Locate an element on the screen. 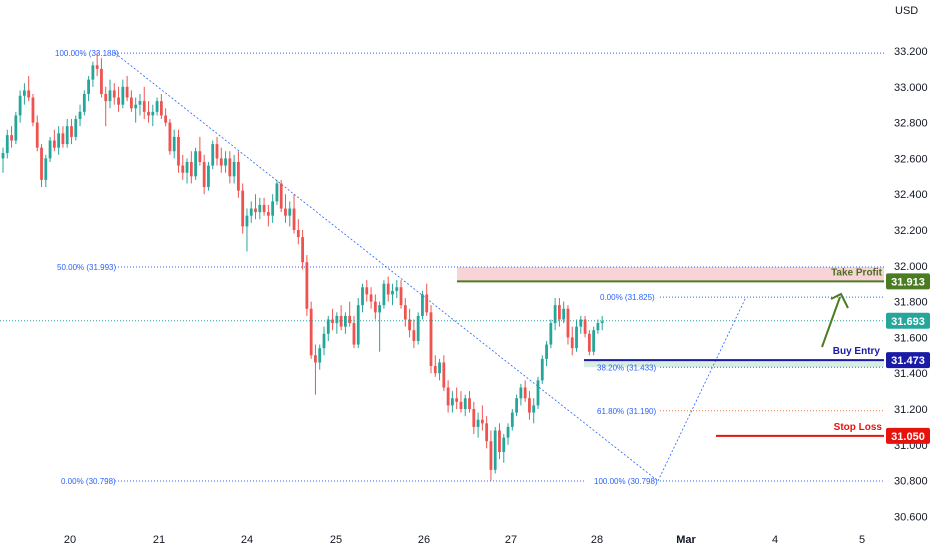 The height and width of the screenshot is (550, 932). y-tick-label: 30.800 is located at coordinates (911, 482).